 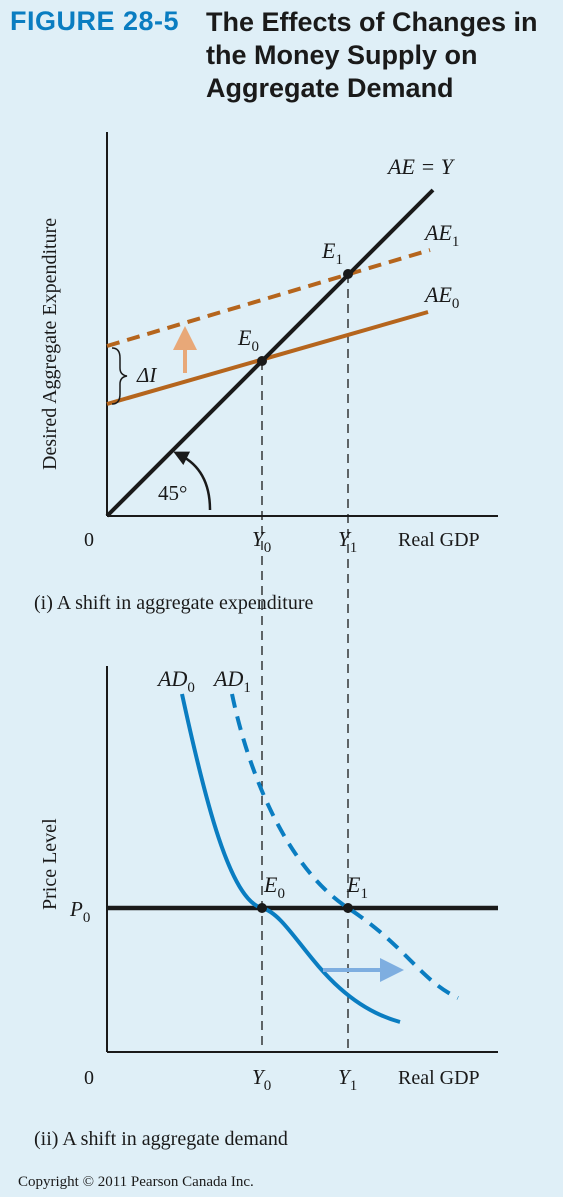 What do you see at coordinates (441, 297) in the screenshot?
I see `ae0-label: AE0` at bounding box center [441, 297].